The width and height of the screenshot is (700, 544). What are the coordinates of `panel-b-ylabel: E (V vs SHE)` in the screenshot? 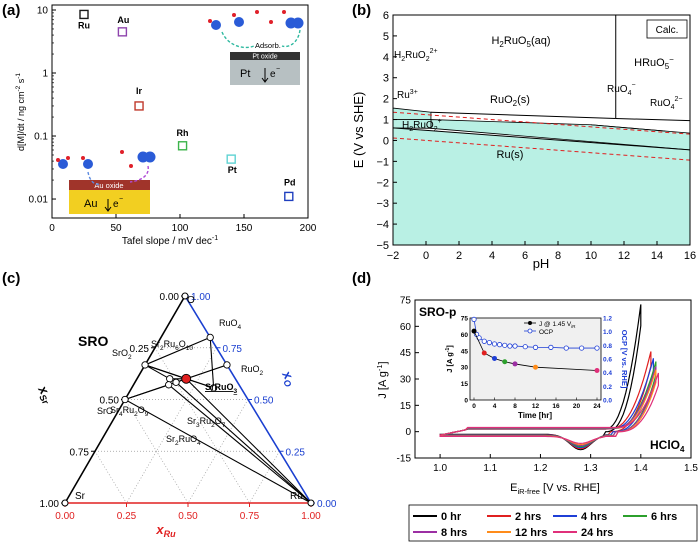 It's located at (358, 130).